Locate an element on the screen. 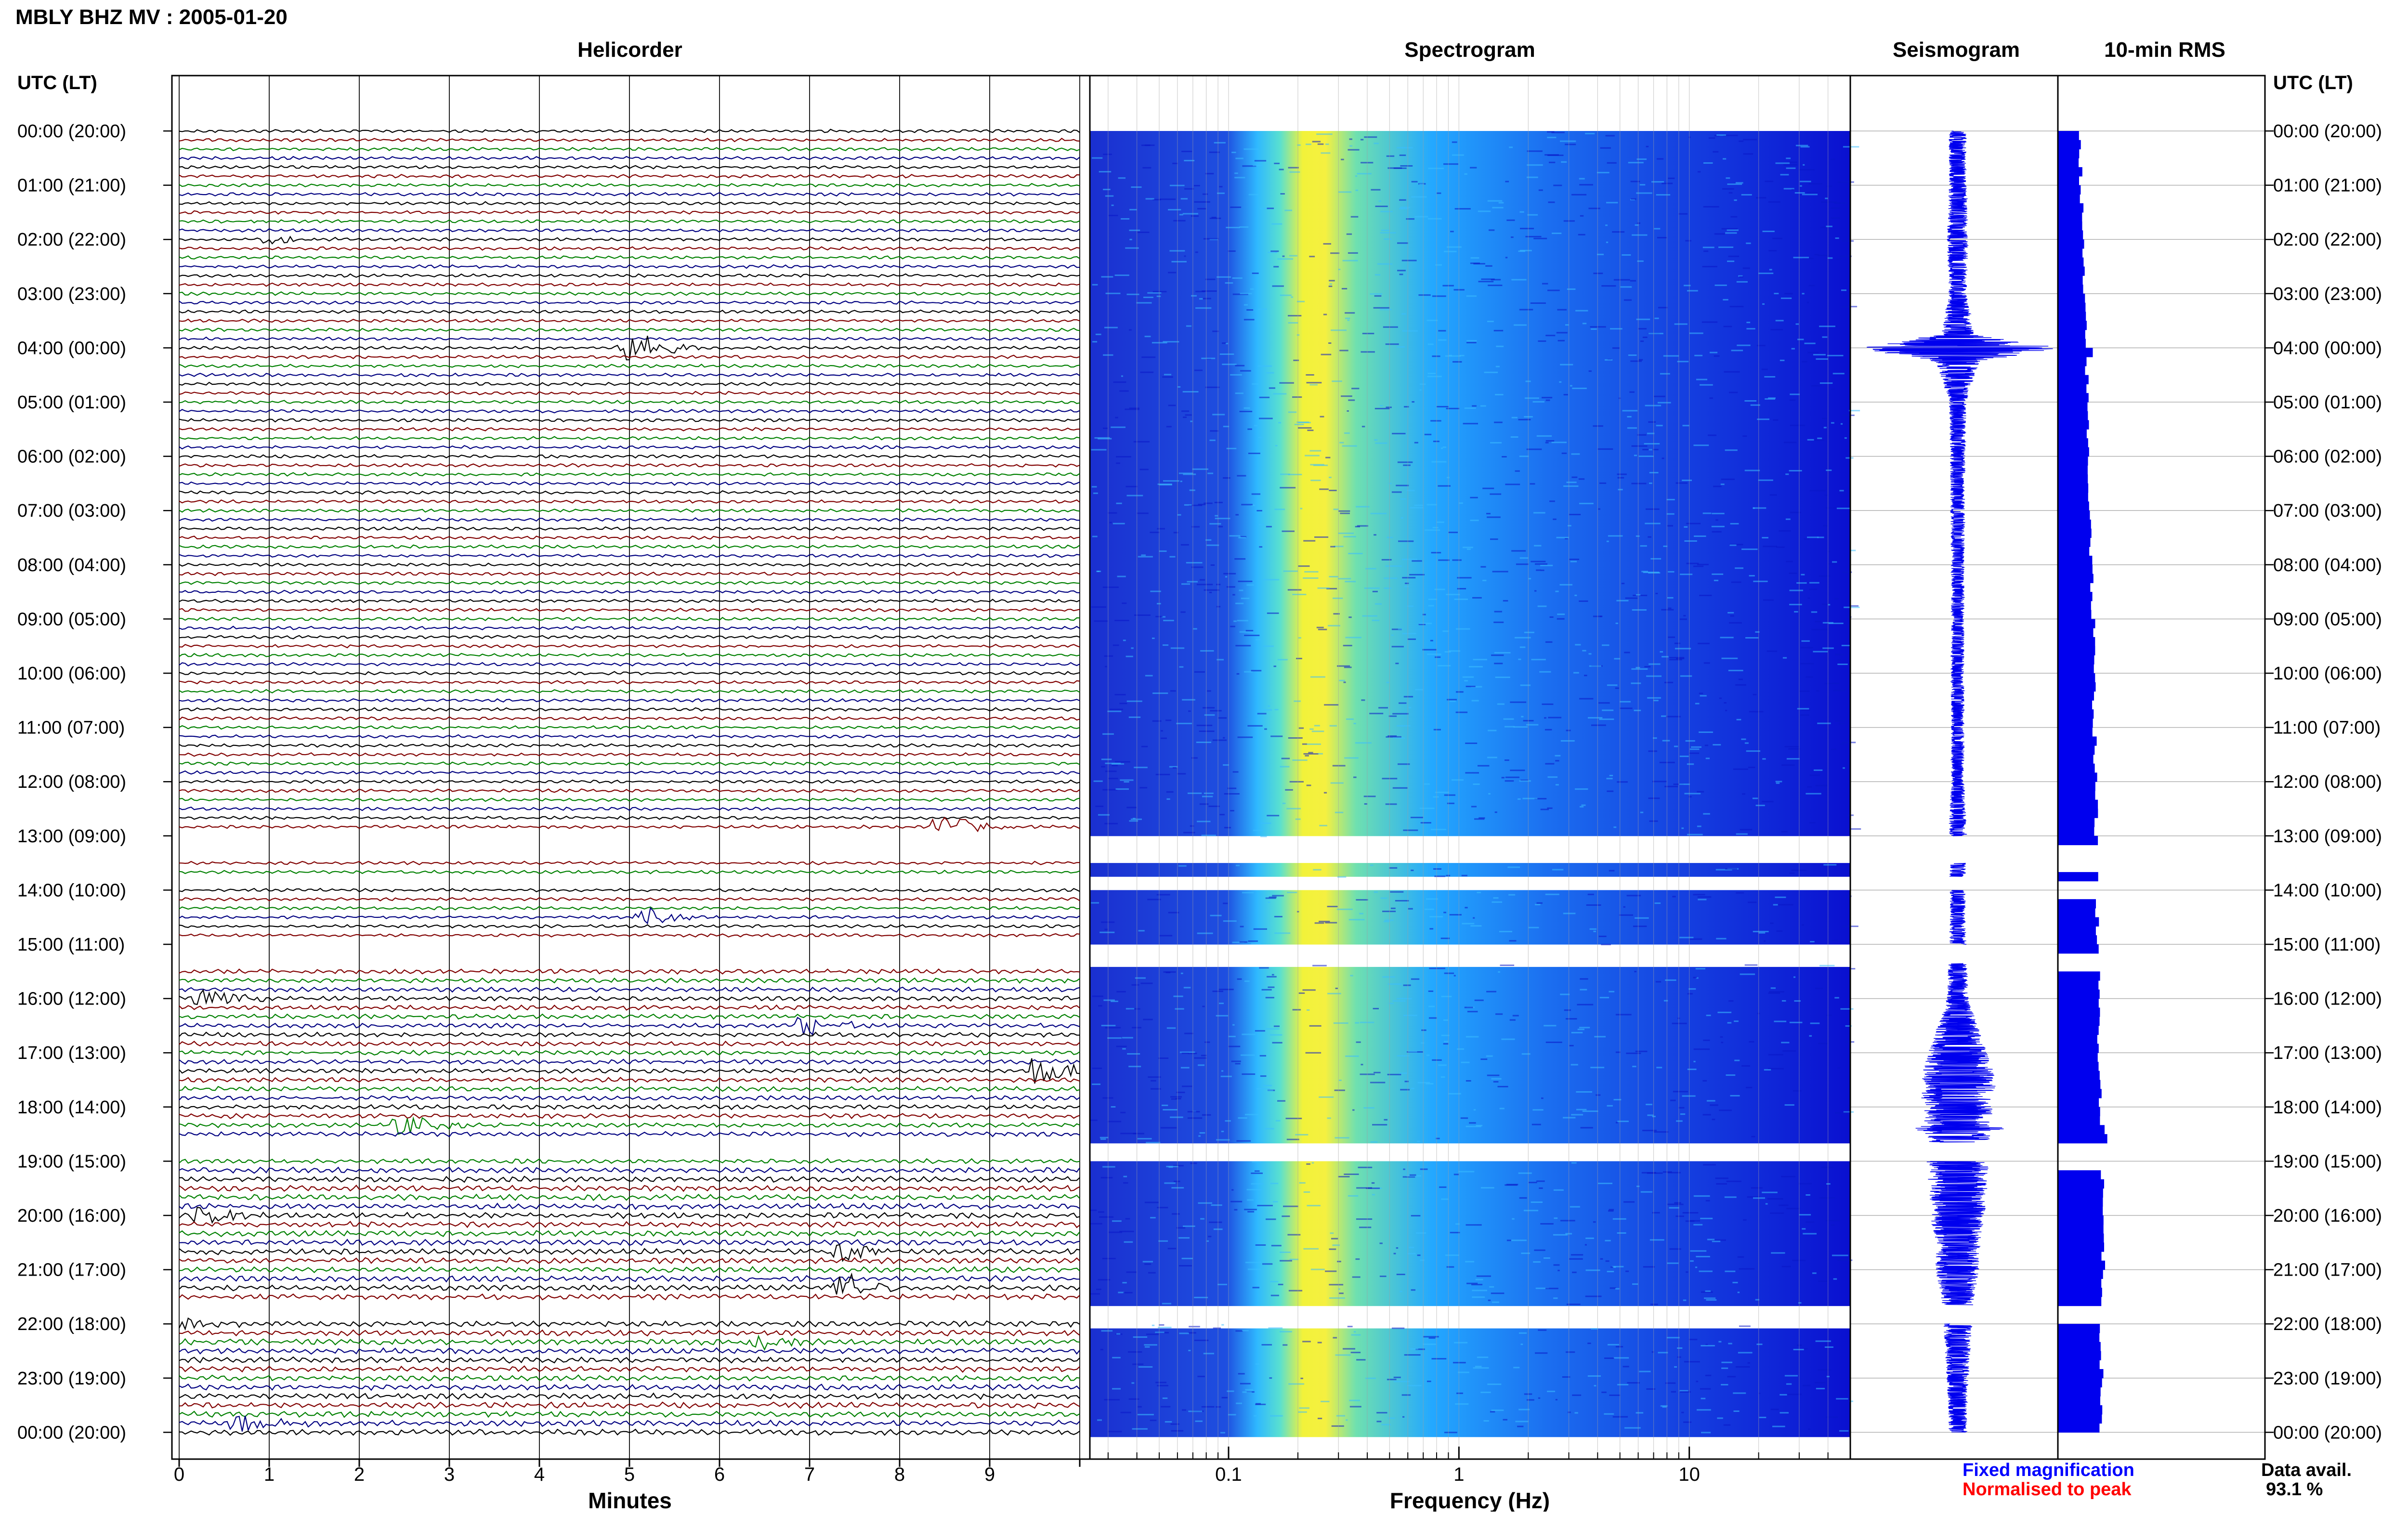 Image resolution: width=2408 pixels, height=1514 pixels. row-label-left: 19:00 (15:00) is located at coordinates (71, 1161).